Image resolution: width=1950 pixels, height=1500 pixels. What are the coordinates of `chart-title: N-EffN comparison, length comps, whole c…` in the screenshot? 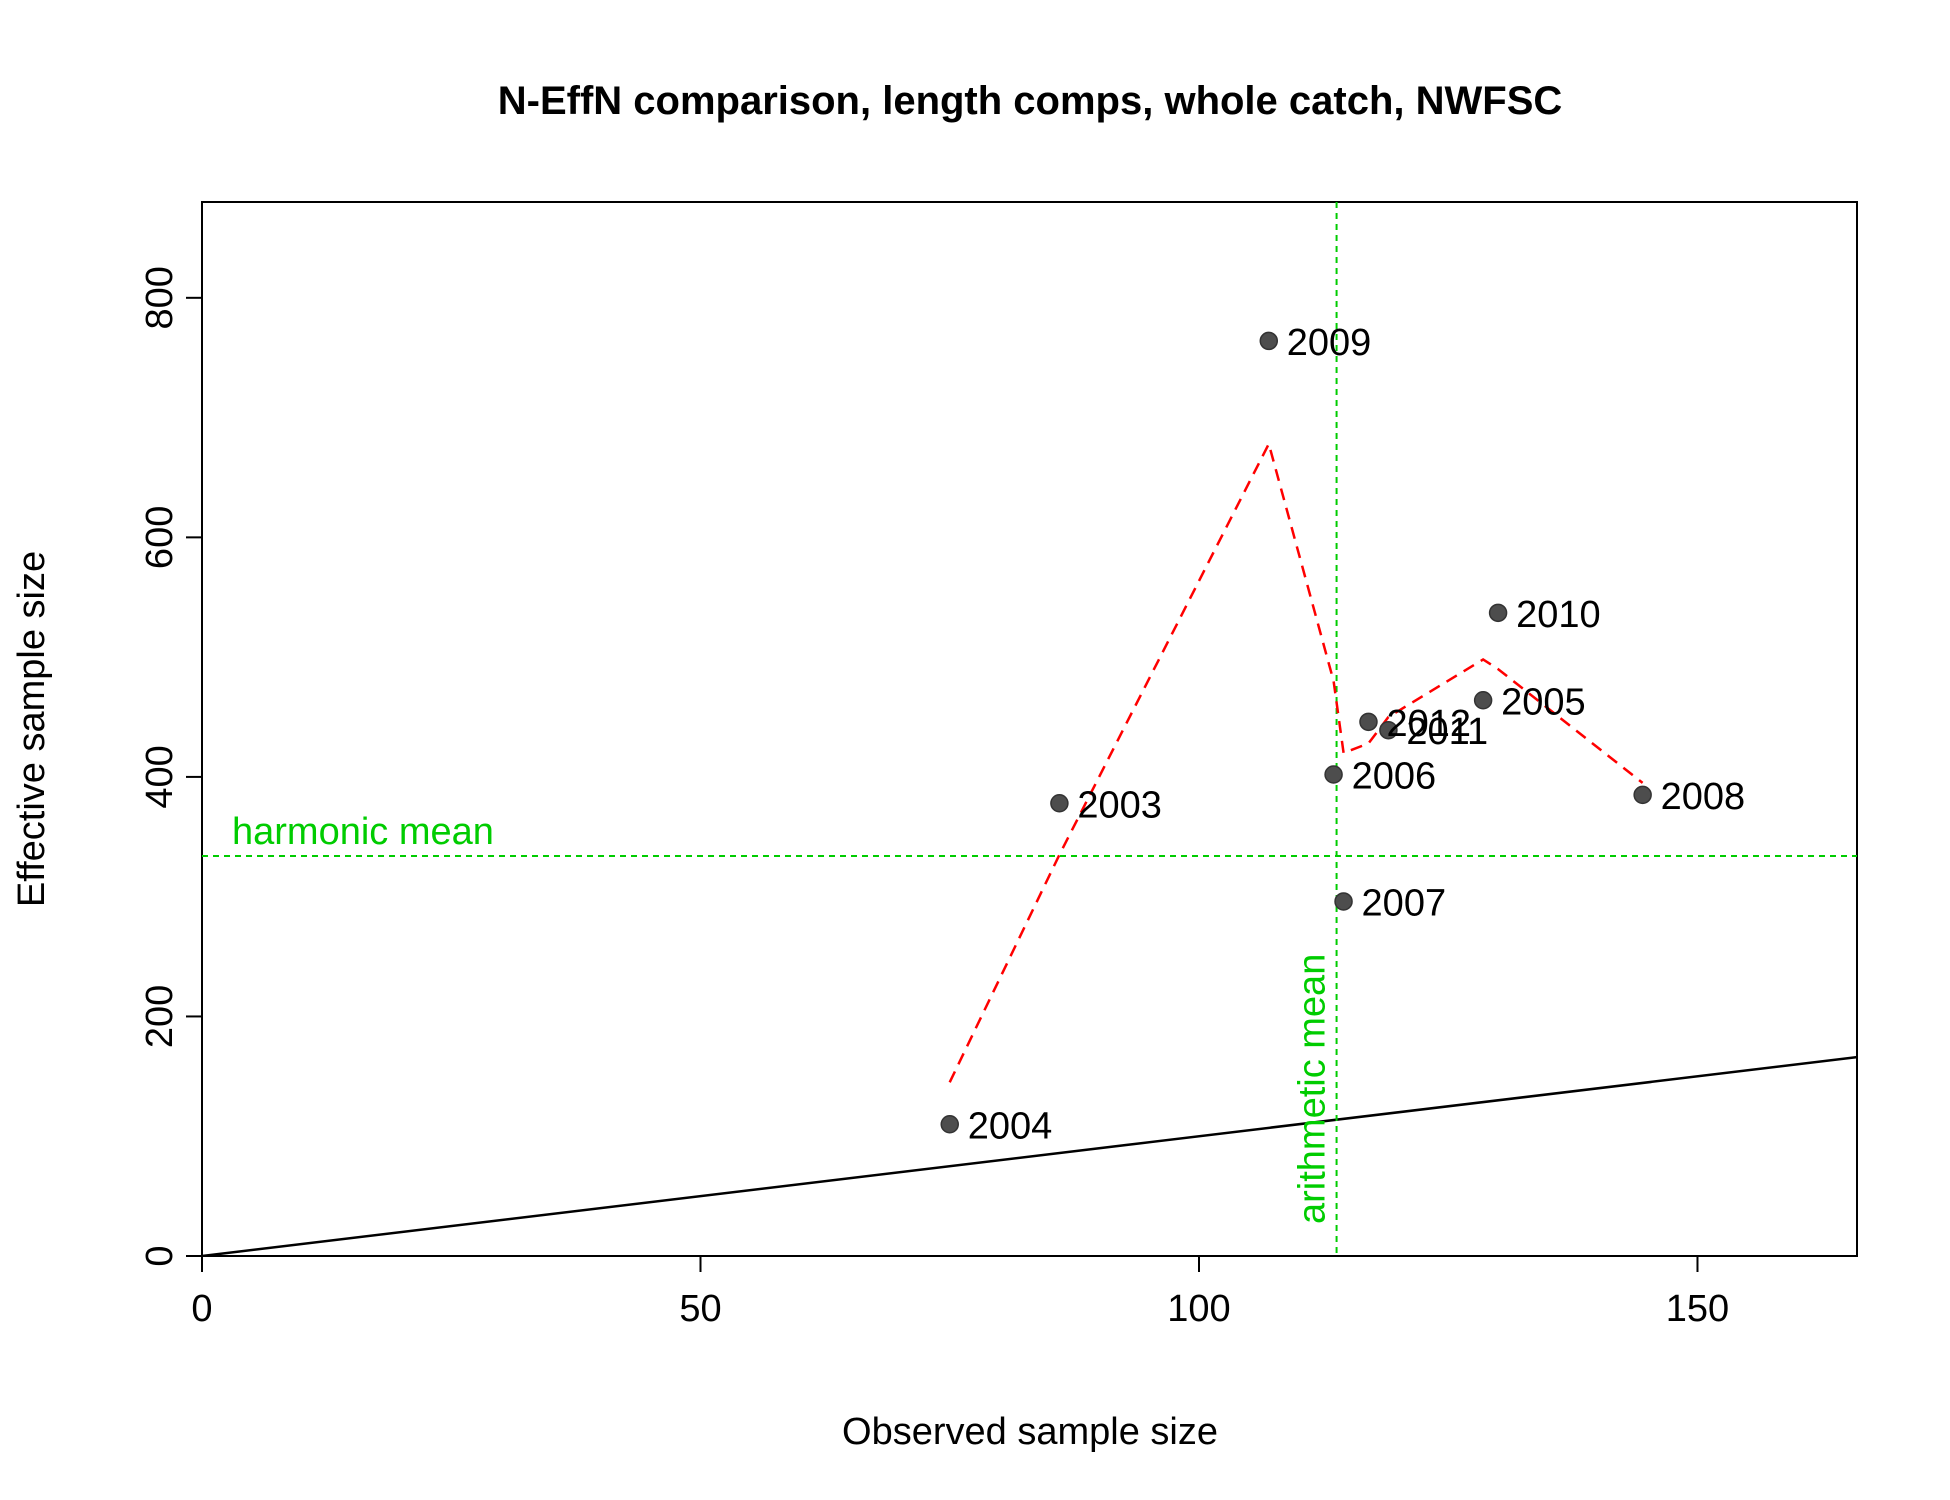 It's located at (1030, 101).